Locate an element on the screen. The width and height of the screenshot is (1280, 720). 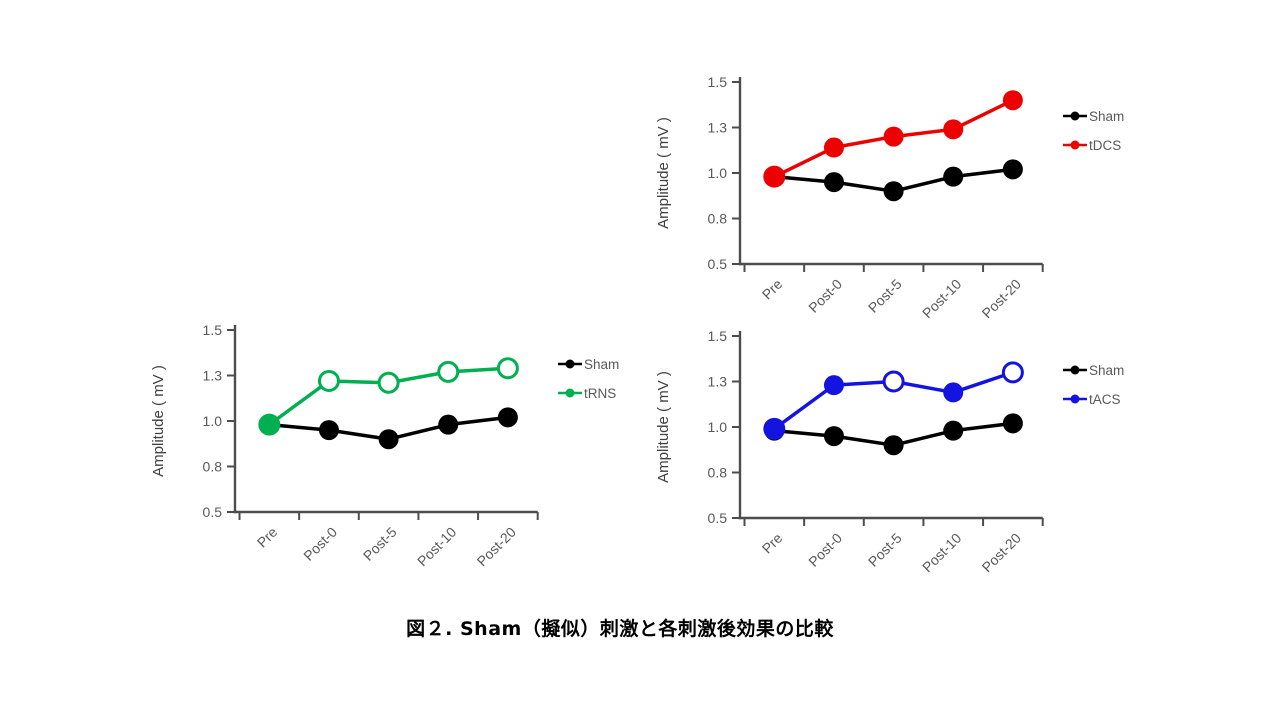
legend-item-tdcs: tDCS is located at coordinates (1092, 145).